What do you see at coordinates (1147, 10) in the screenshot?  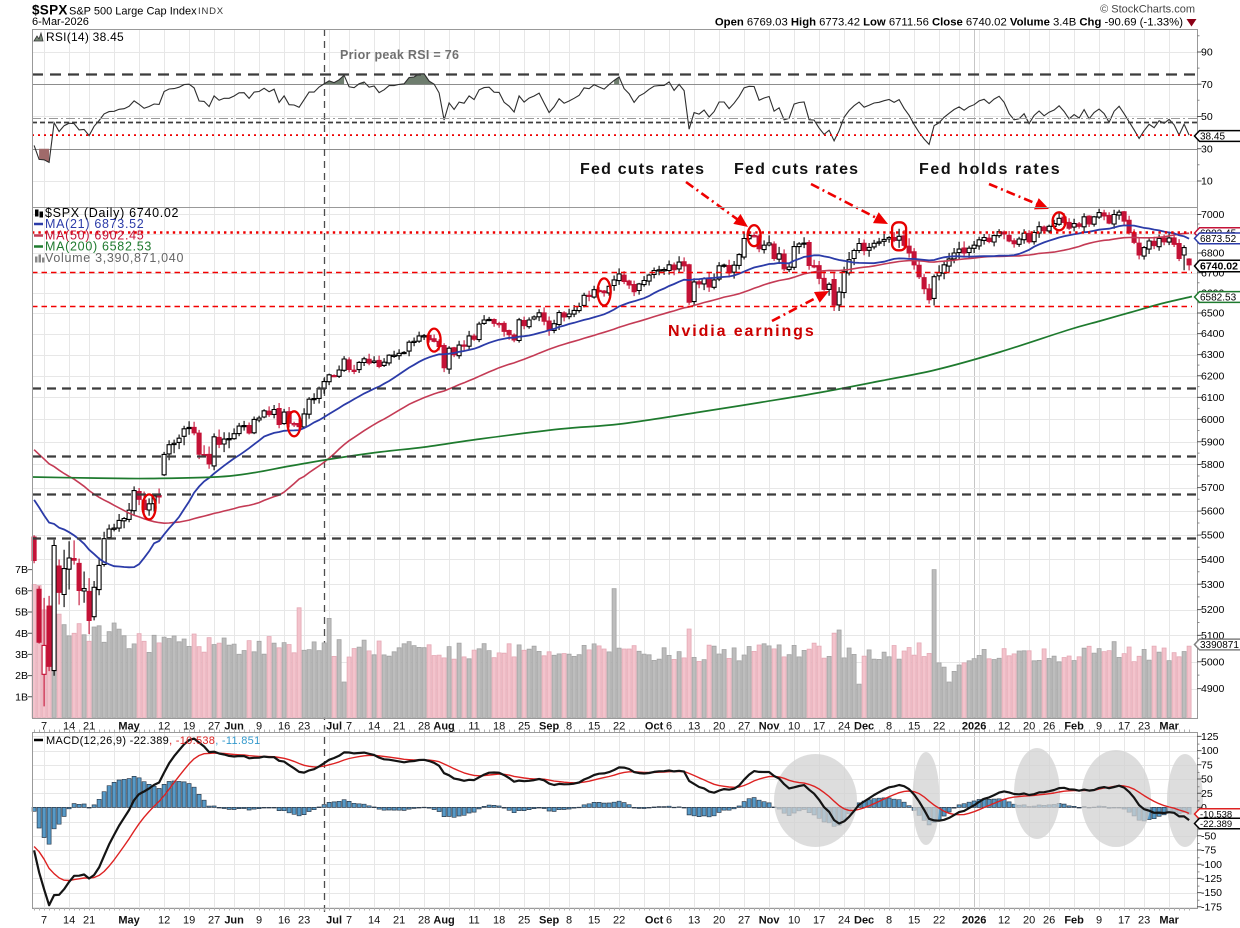 I see `svg-text: © StockCharts.com` at bounding box center [1147, 10].